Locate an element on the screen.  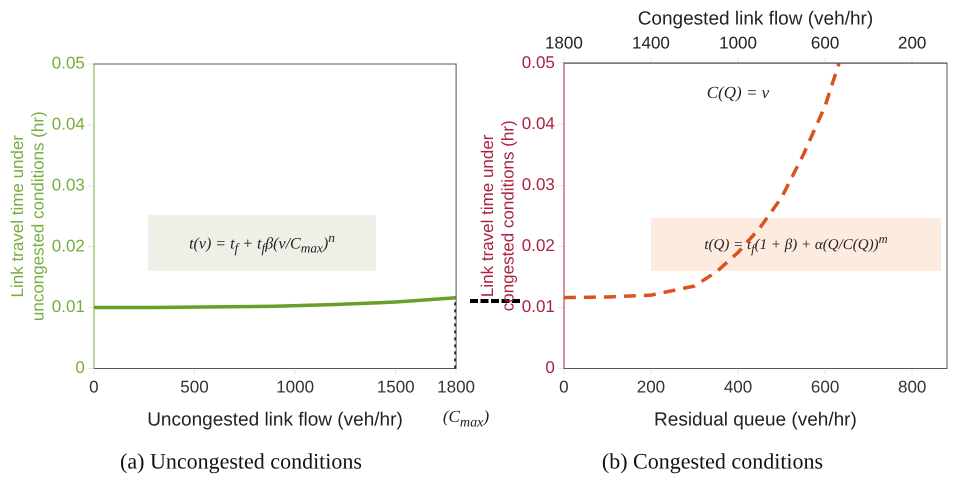
x2-tick-label: 1000 is located at coordinates (738, 43).